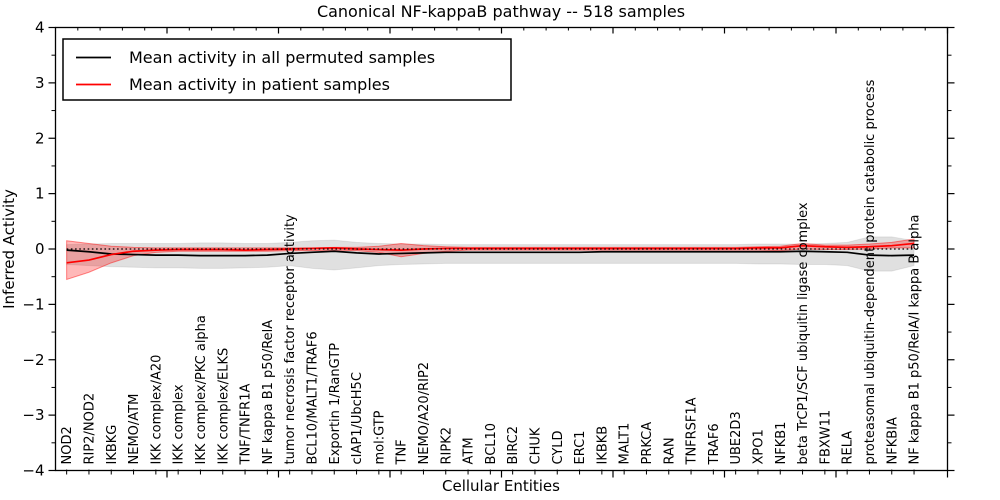  I want to click on x-category-label: cIAP1/UbcH5C, so click(357, 418).